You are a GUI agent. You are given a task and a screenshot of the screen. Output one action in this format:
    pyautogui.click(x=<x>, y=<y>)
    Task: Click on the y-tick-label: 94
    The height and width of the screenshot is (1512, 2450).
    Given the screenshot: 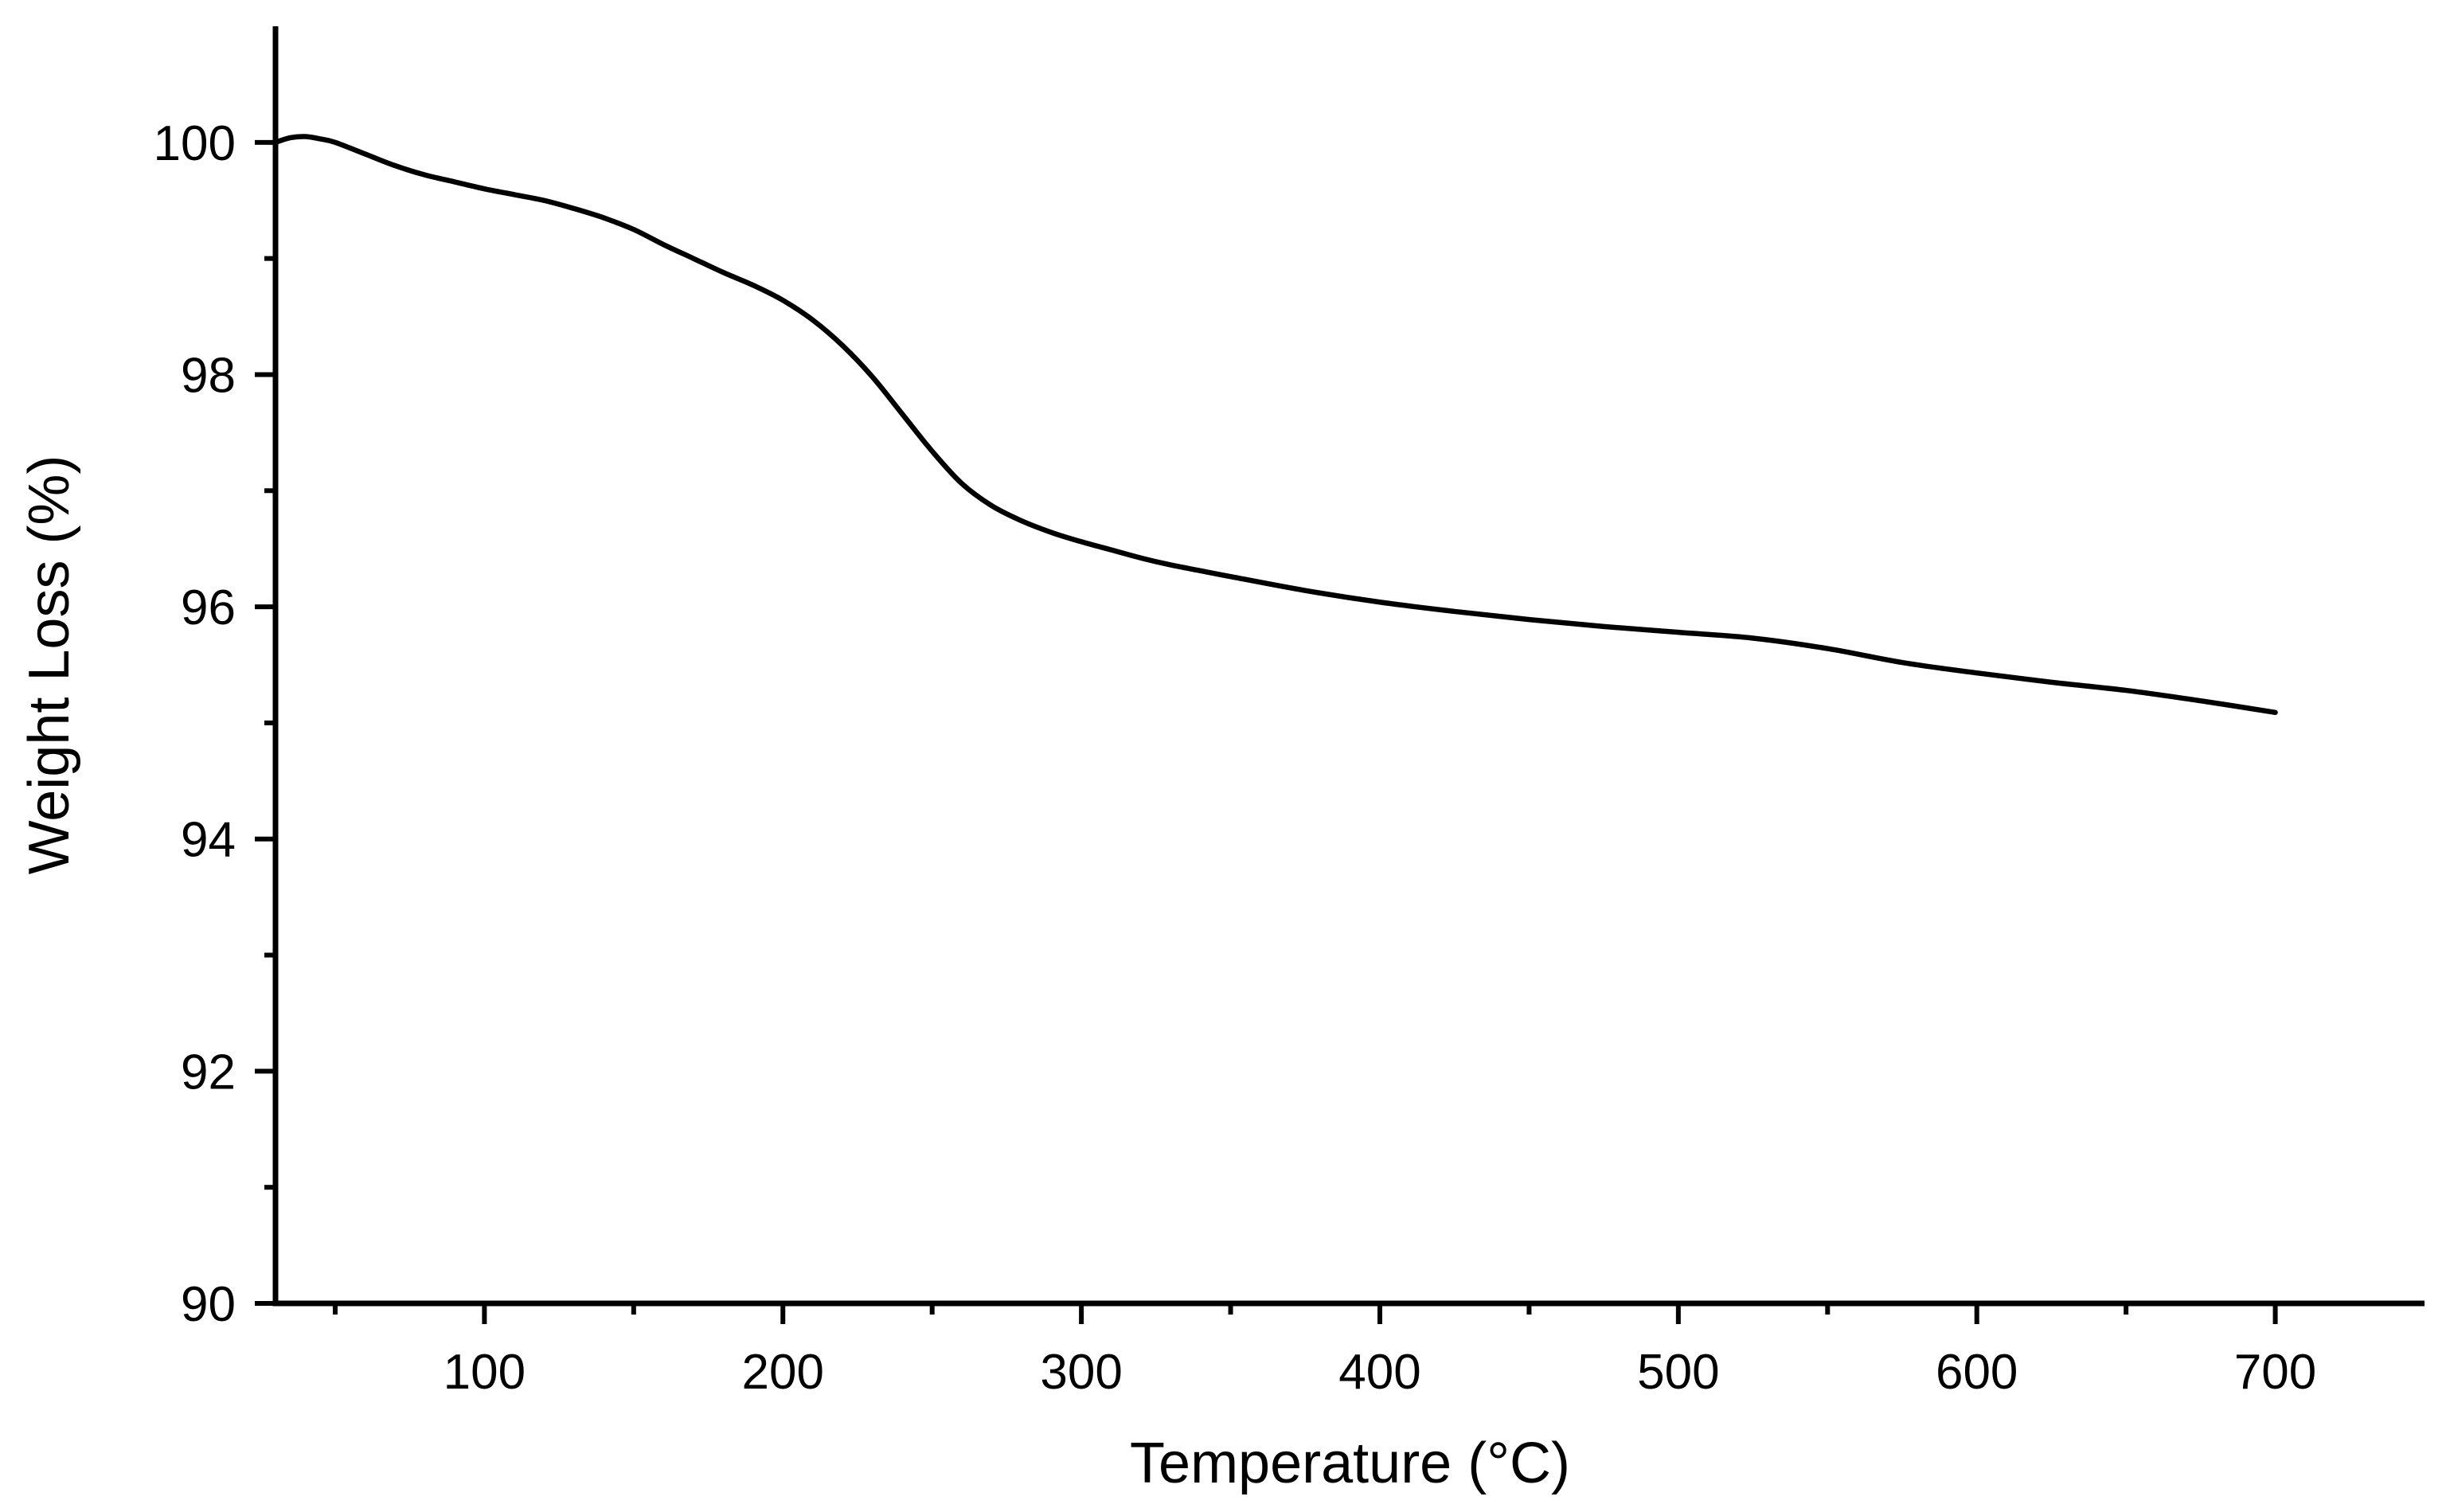 What is the action you would take?
    pyautogui.click(x=208, y=840)
    